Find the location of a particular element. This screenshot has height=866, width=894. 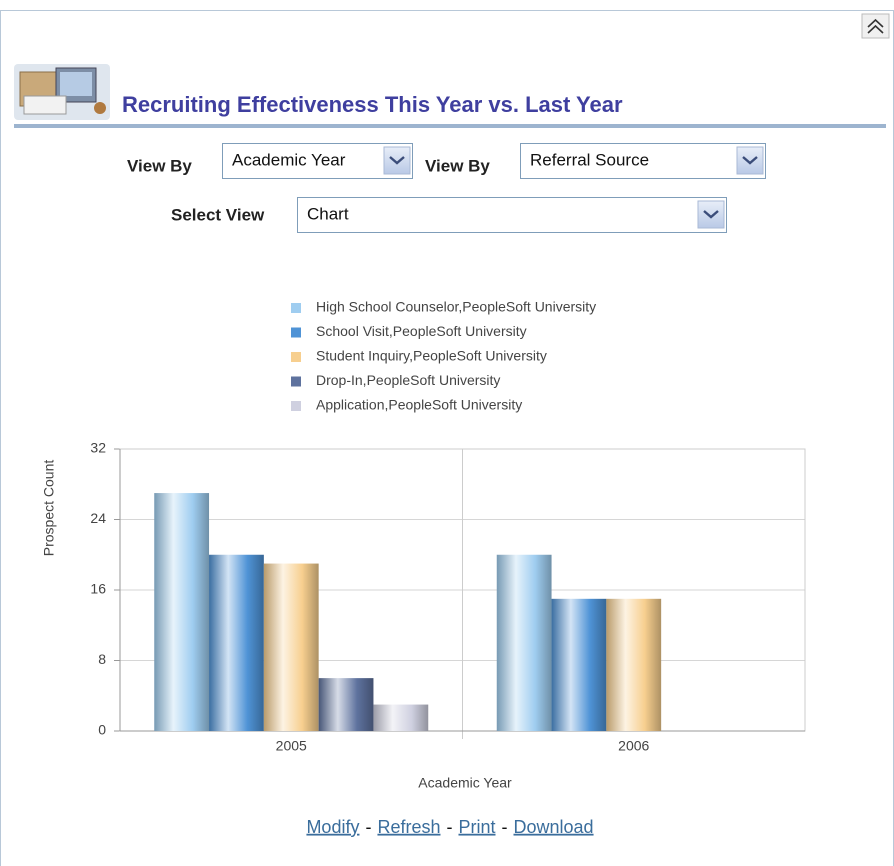

link: Refresh is located at coordinates (408, 827).